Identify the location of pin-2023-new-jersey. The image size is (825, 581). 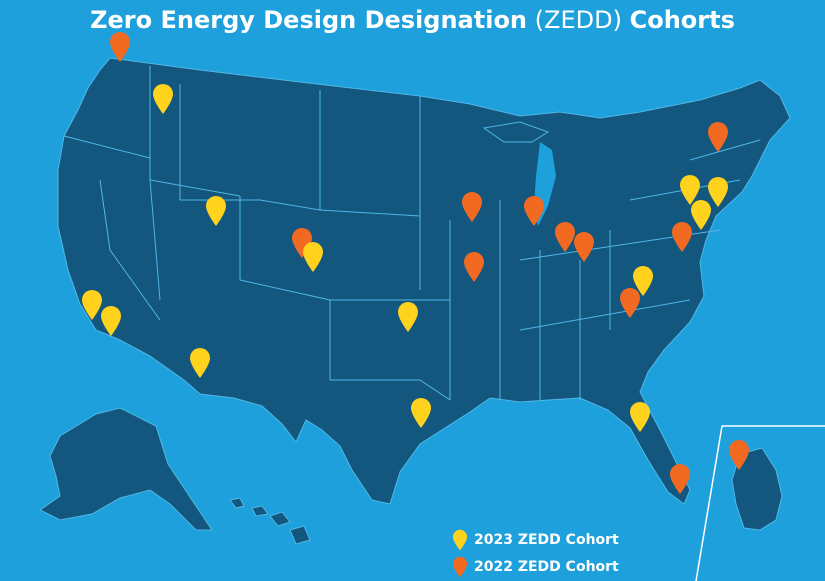
(701, 215).